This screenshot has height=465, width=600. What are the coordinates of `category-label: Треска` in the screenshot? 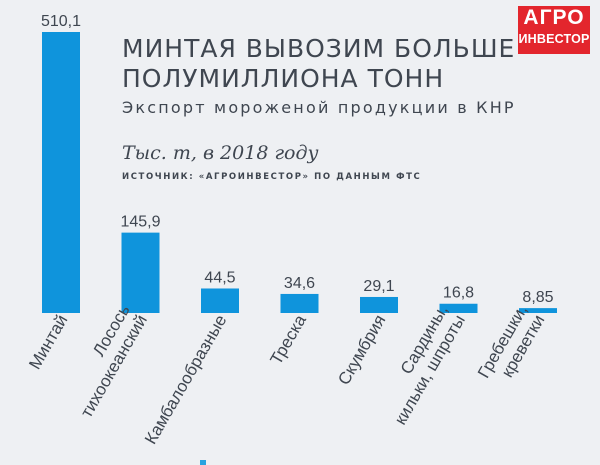 It's located at (288, 339).